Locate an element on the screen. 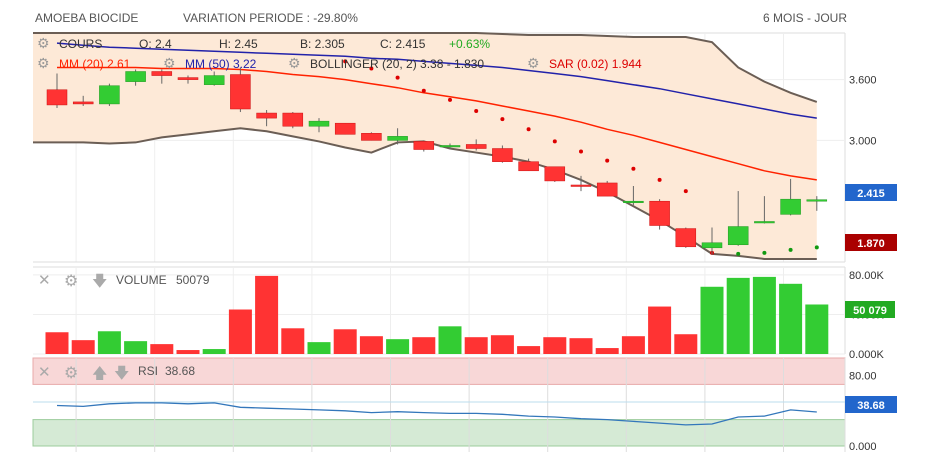 The image size is (935, 452). last-price-value: 2.415 is located at coordinates (871, 194).